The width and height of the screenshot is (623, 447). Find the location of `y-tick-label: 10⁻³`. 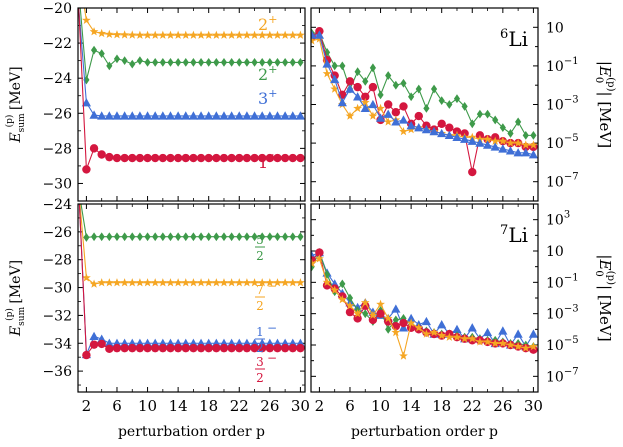

y-tick-label: 10⁻³ is located at coordinates (562, 313).